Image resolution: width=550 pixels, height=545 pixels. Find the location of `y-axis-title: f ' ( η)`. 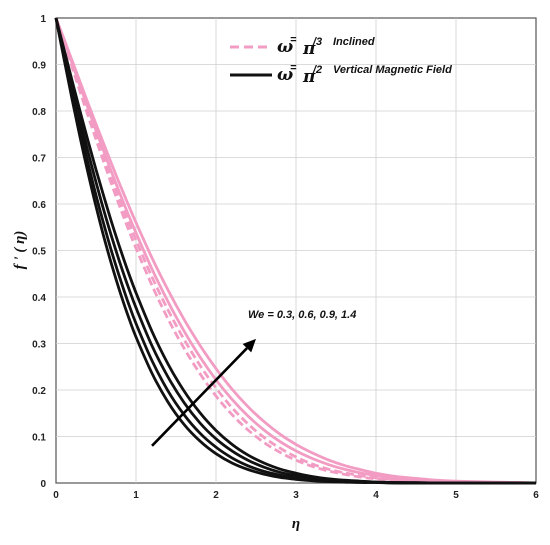

y-axis-title: f ' ( η) is located at coordinates (20, 250).